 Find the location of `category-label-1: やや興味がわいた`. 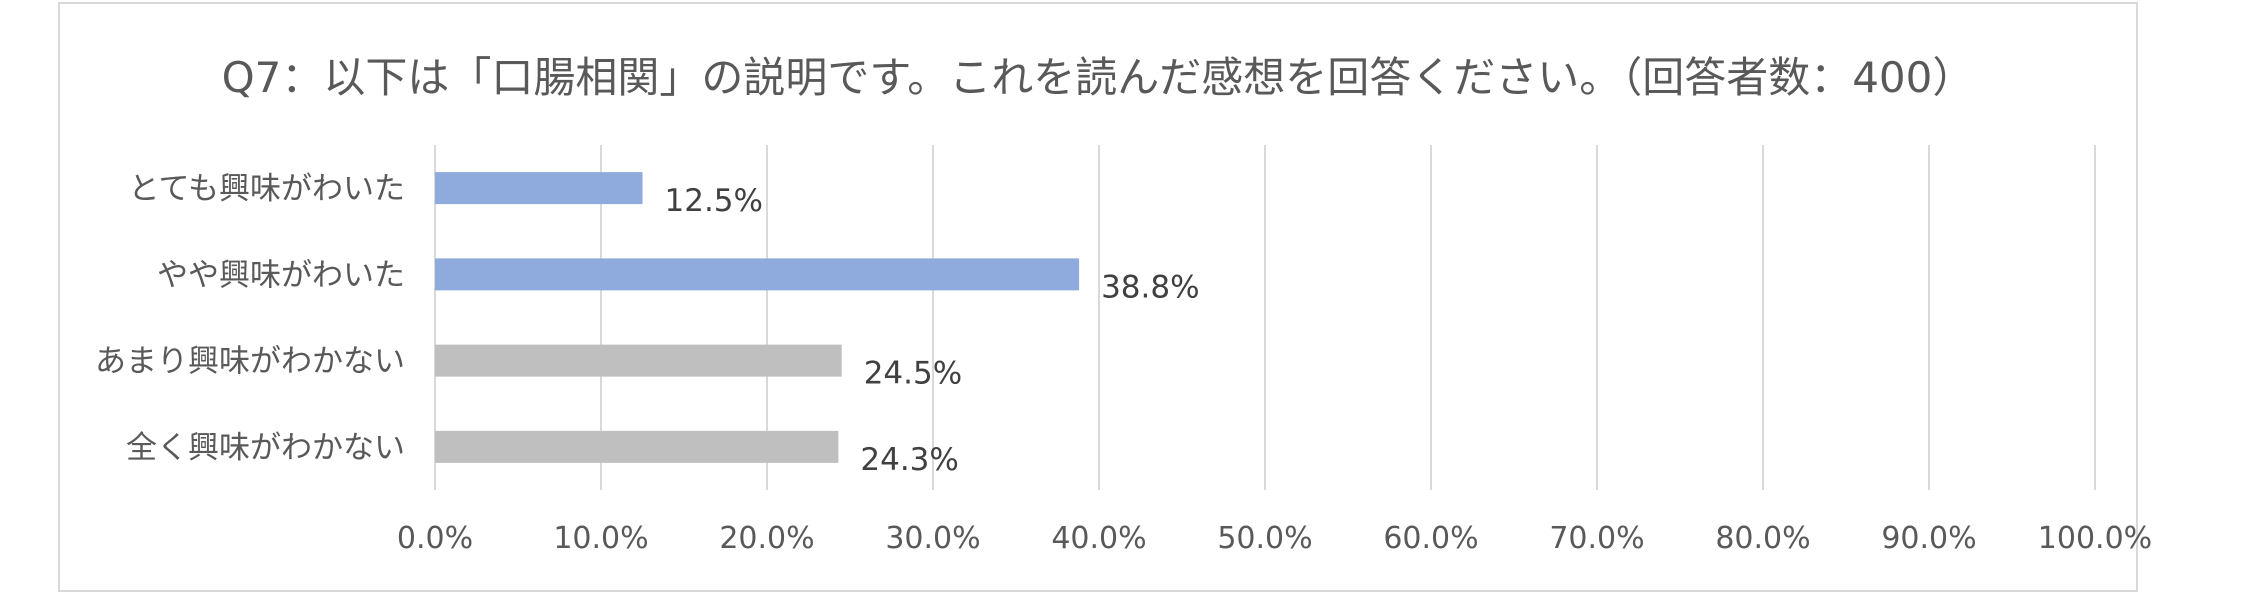

category-label-1: やや興味がわいた is located at coordinates (281, 275).